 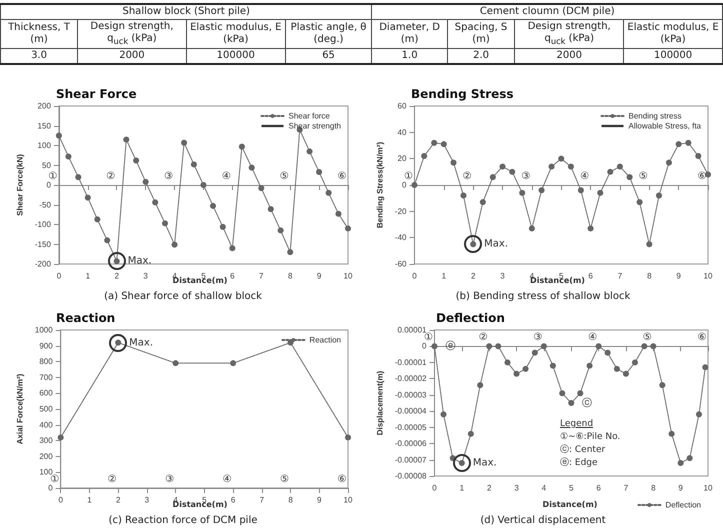 What do you see at coordinates (403, 159) in the screenshot?
I see `y-tick-label: 20` at bounding box center [403, 159].